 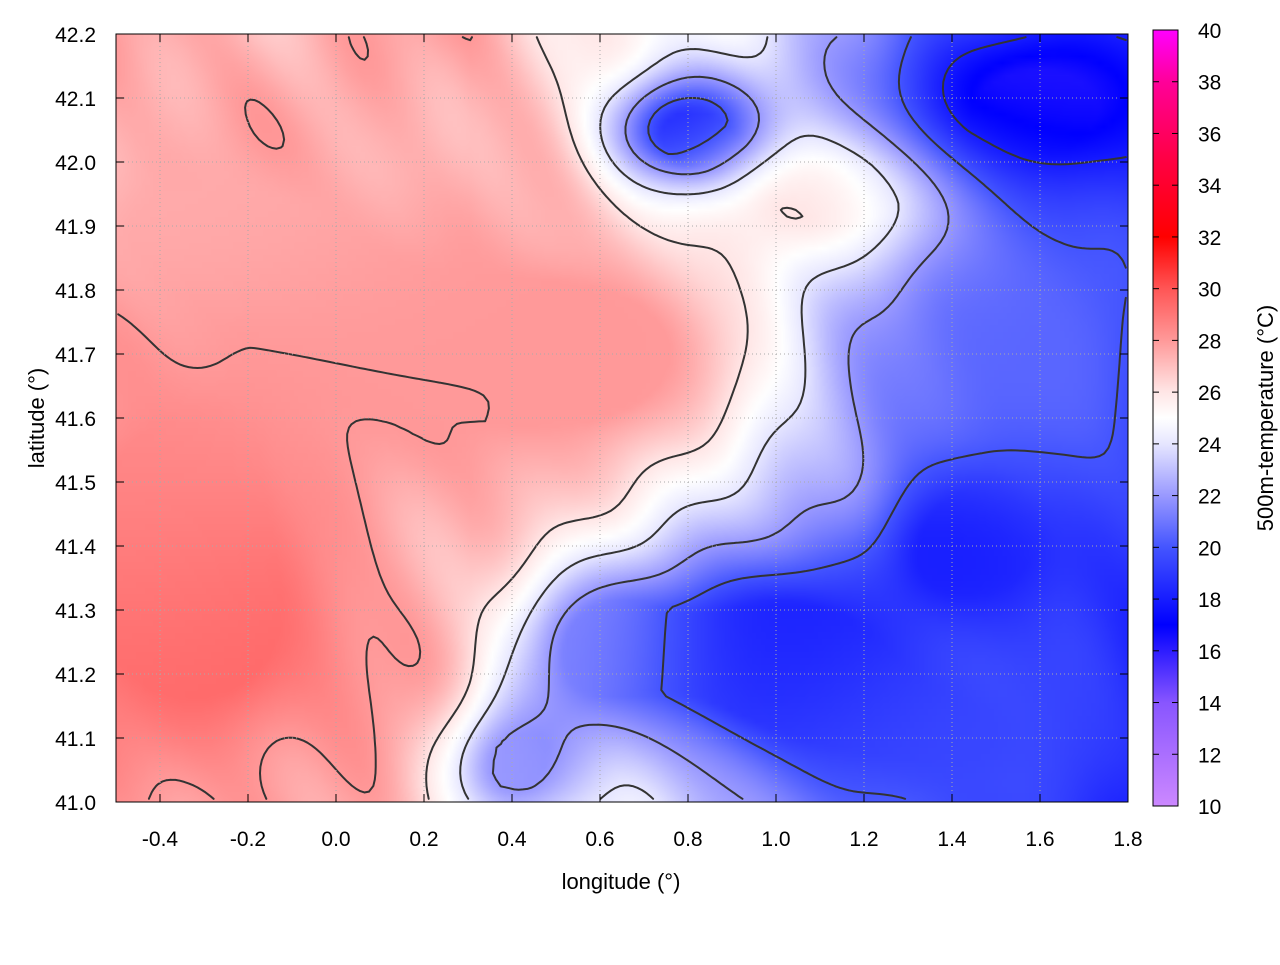 What do you see at coordinates (1209, 548) in the screenshot?
I see `colorbar-tick-label: 20` at bounding box center [1209, 548].